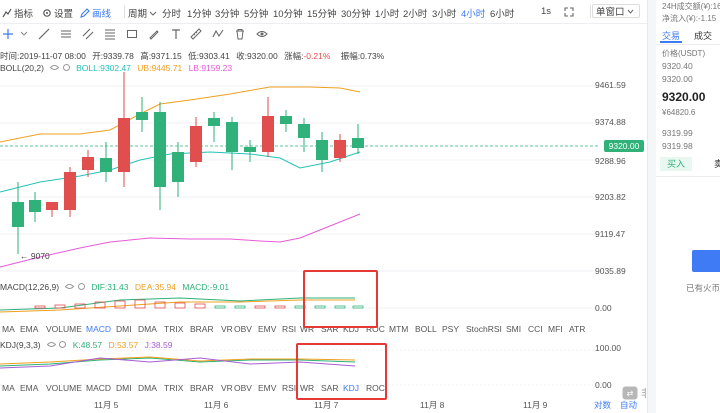  What do you see at coordinates (426, 329) in the screenshot?
I see `indicator-tab-boll: BOLL` at bounding box center [426, 329].